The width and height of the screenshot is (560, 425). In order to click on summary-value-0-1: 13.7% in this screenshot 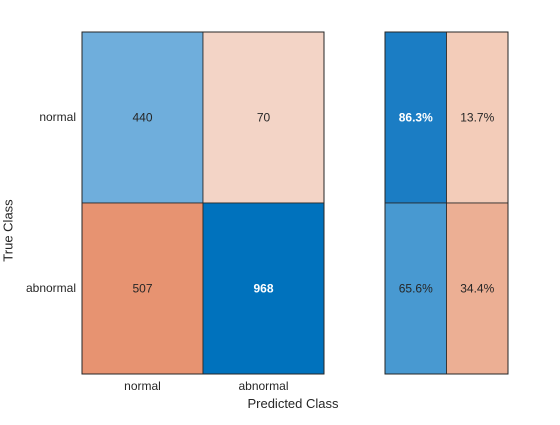, I will do `click(477, 118)`.